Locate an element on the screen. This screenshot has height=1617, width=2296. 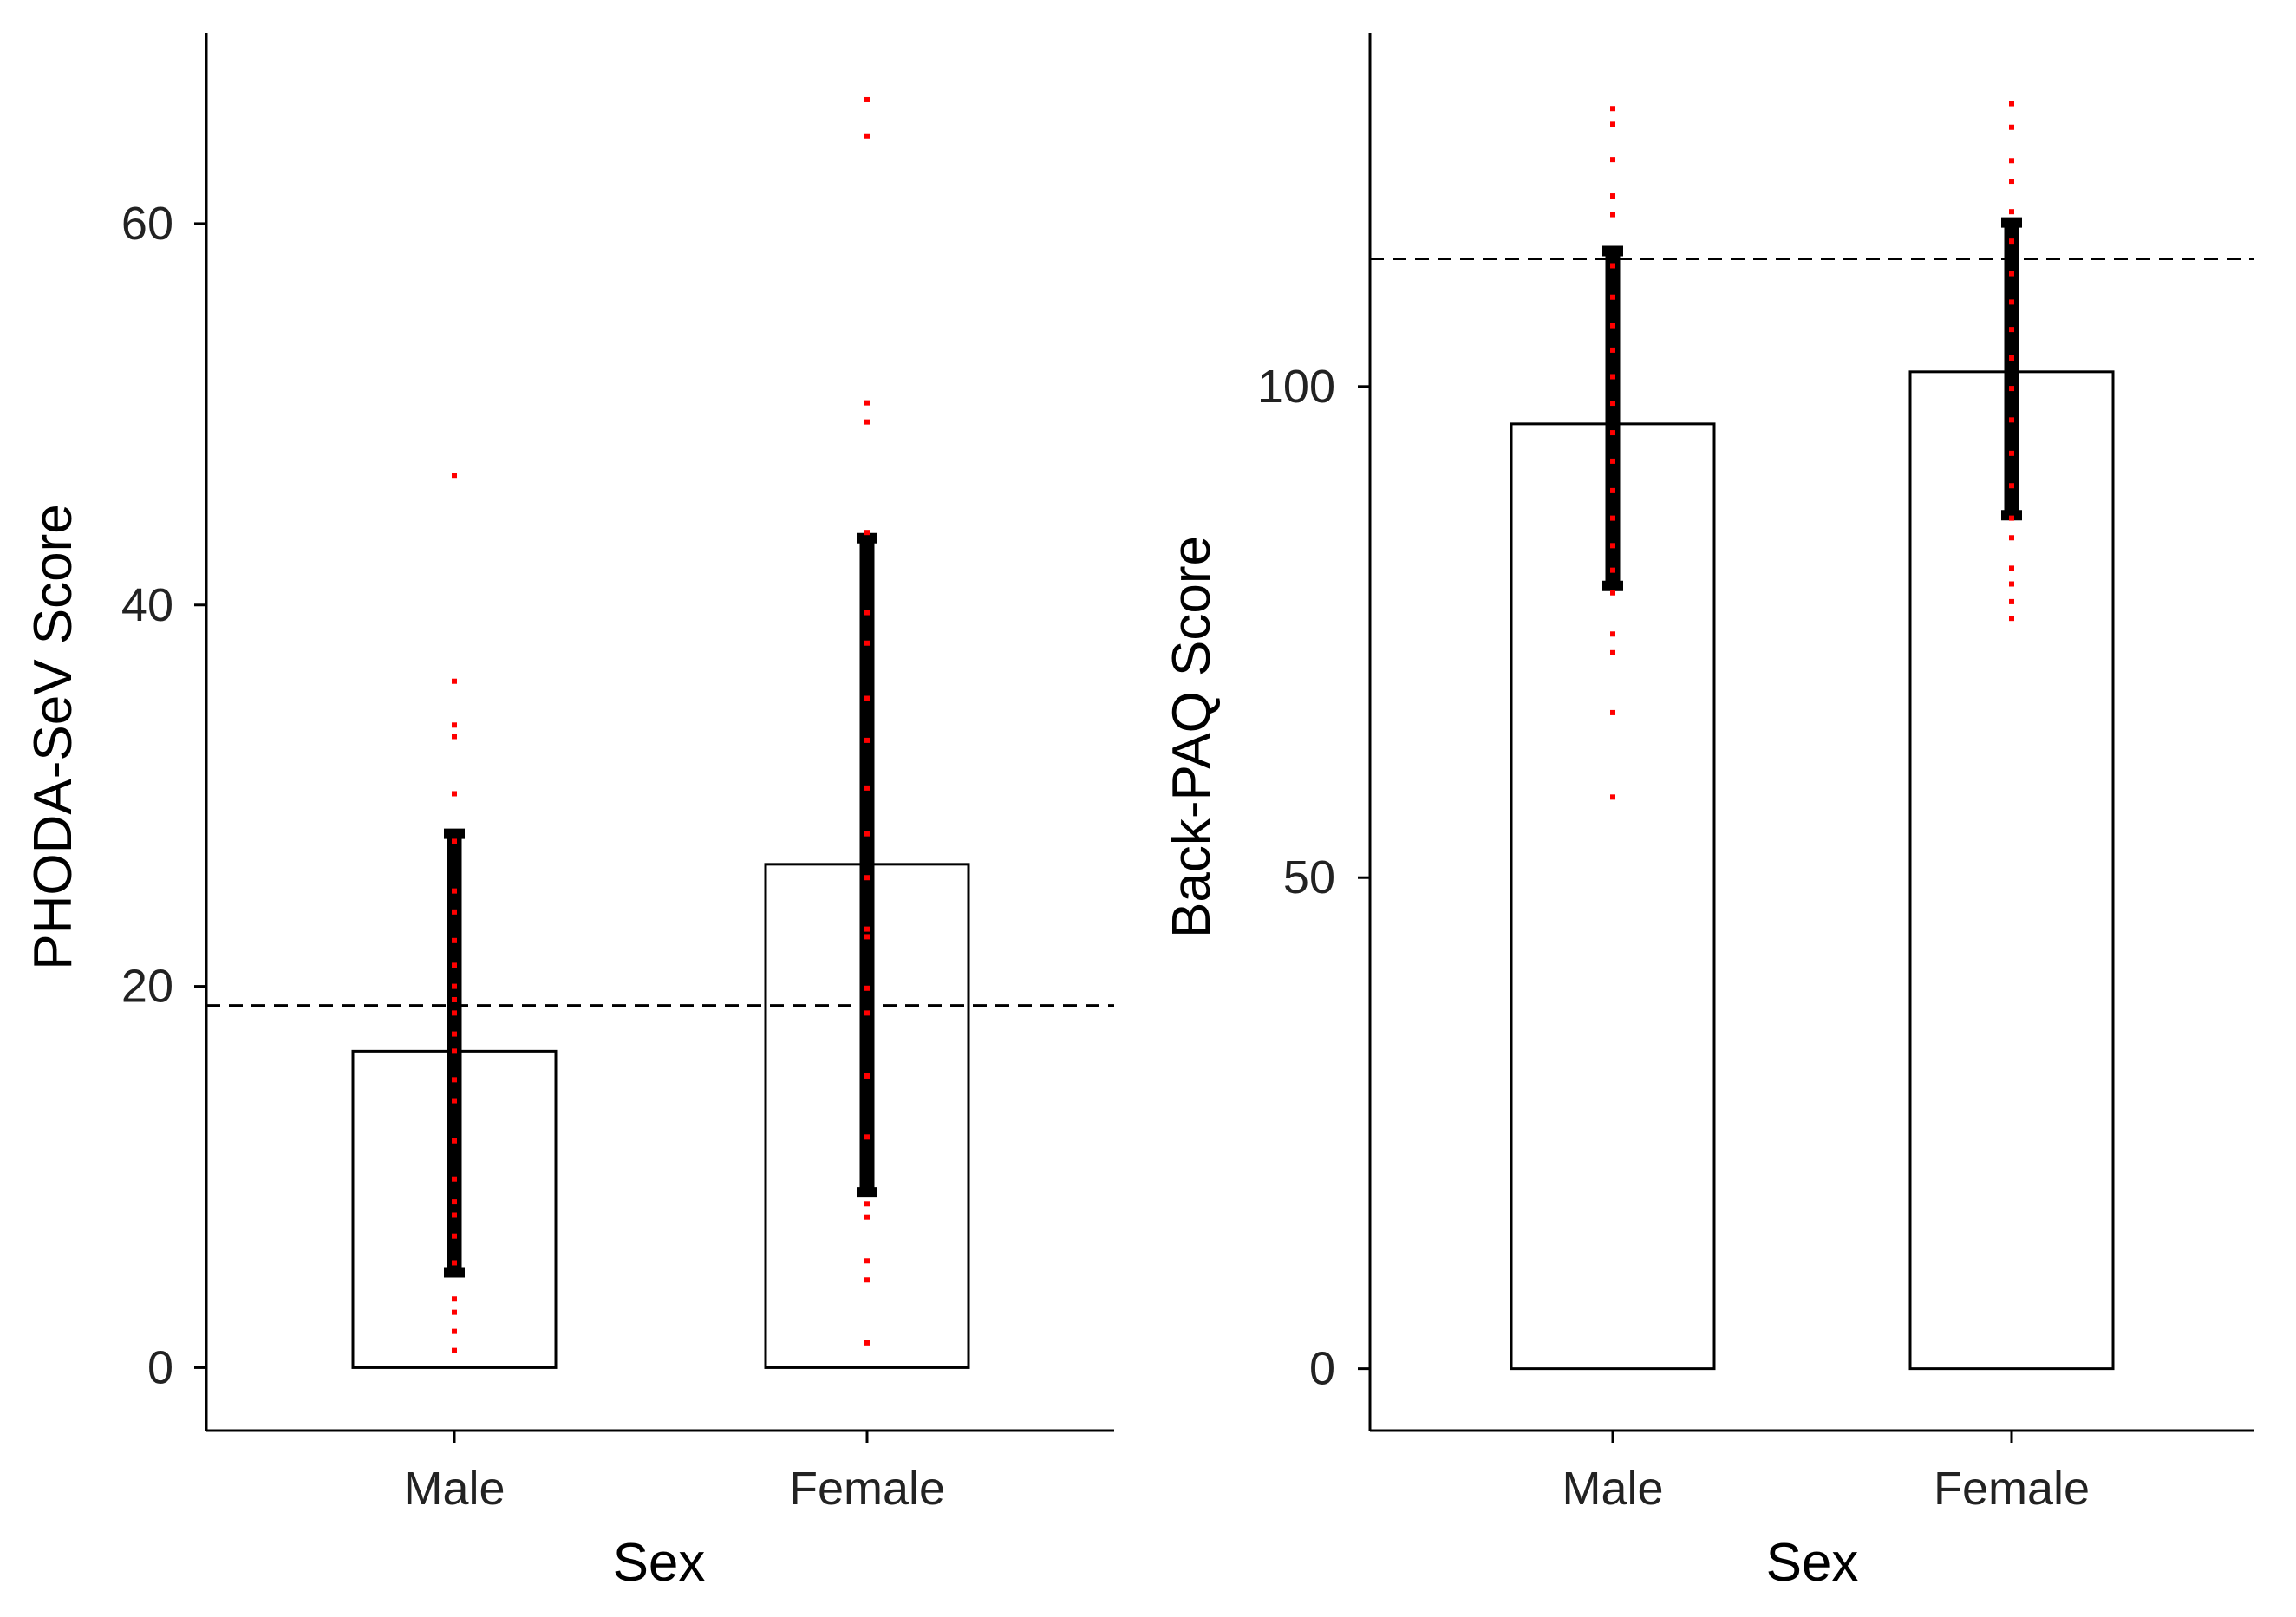
y-tick-label: 40 is located at coordinates (147, 605).